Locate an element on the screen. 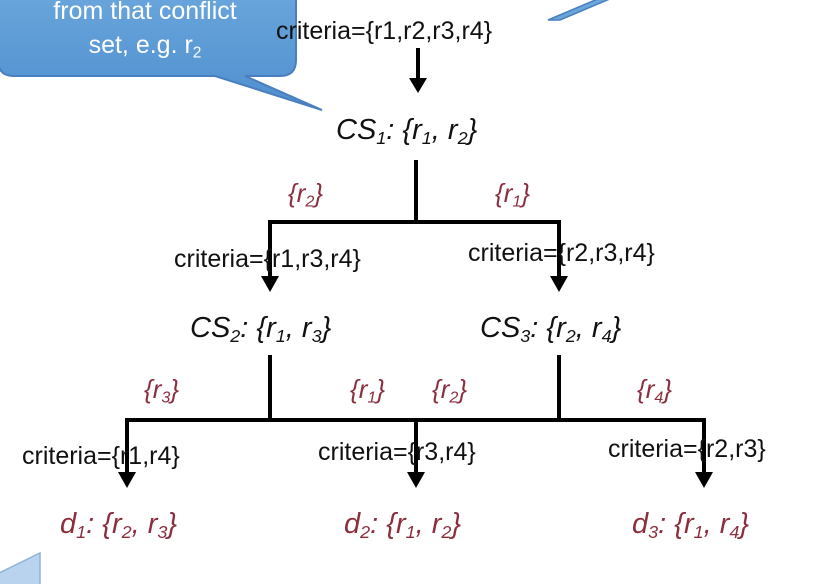 The image size is (834, 584). conflict-set-cs1: CS1: {r1, r2} is located at coordinates (407, 131).